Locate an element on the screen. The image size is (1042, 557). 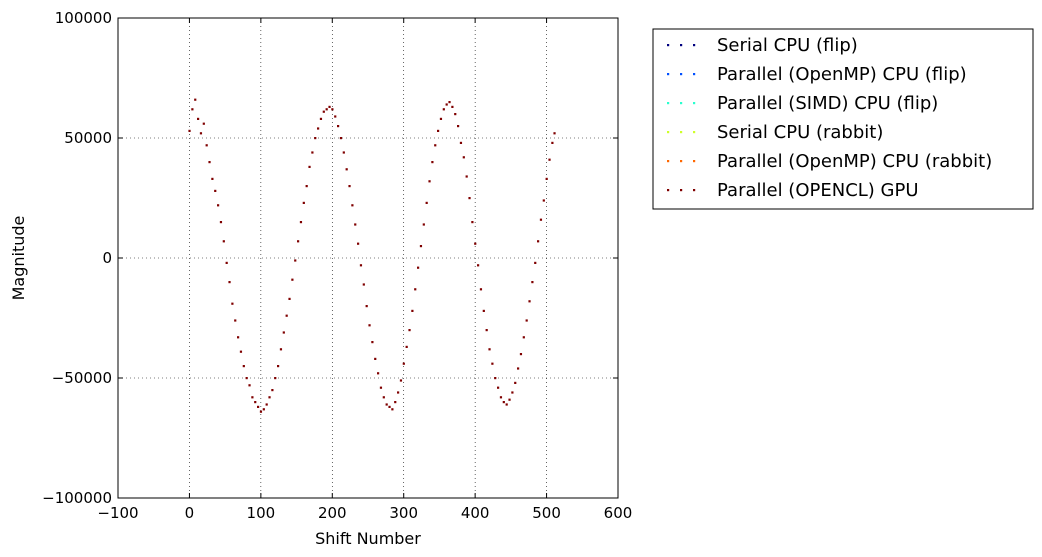
x-tick-label: 400 is located at coordinates (475, 513).